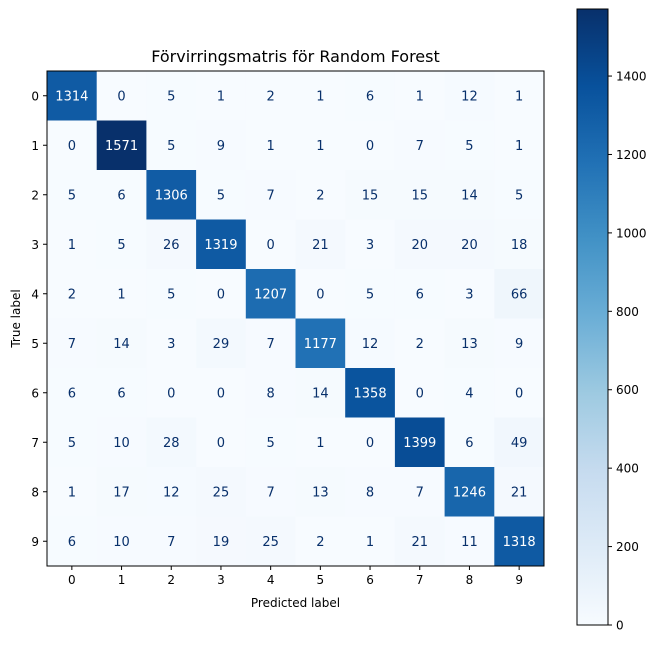 This screenshot has height=648, width=660. I want to click on cell-value-1-8: 5, so click(469, 146).